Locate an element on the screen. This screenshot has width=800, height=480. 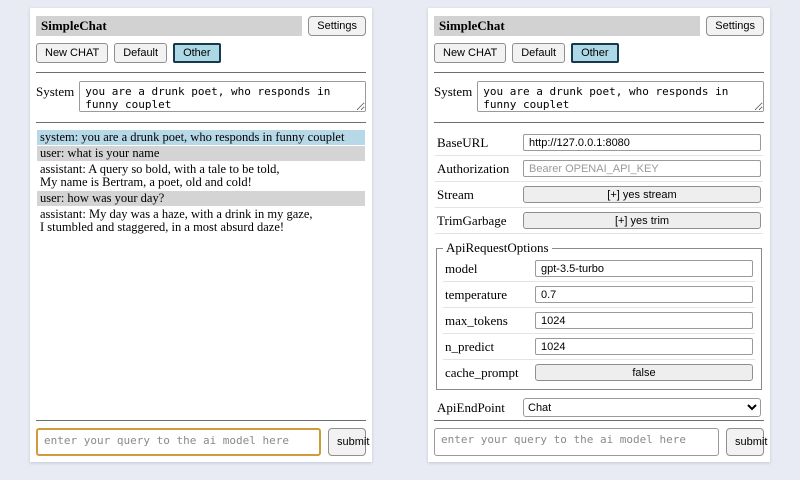
setting-trimgarbage-button: [+] yes trim is located at coordinates (642, 220).